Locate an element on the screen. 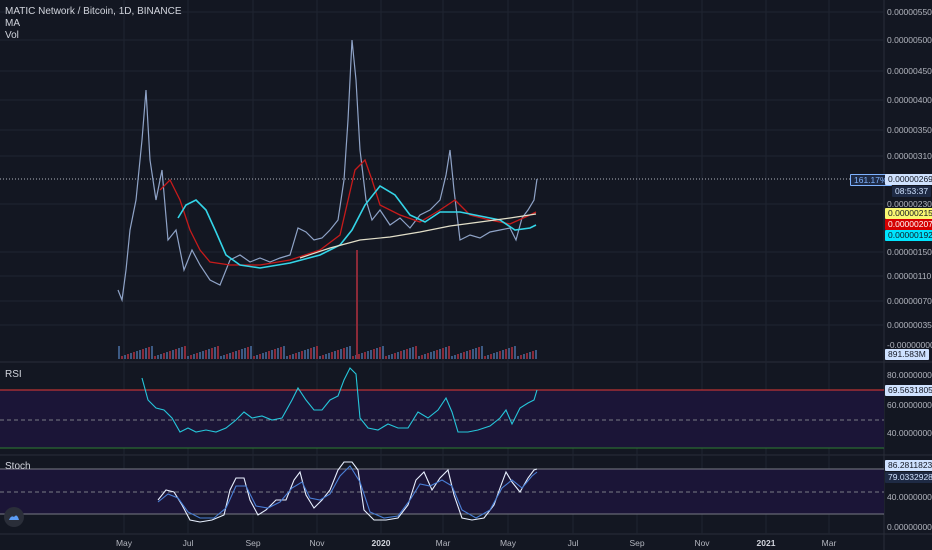 The width and height of the screenshot is (932, 550). price-axis-label: 0.00000350 is located at coordinates (909, 130).